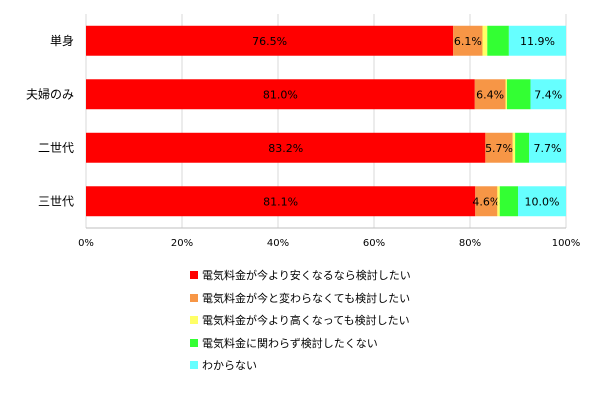  I want to click on data-label: 4.6%, so click(486, 201).